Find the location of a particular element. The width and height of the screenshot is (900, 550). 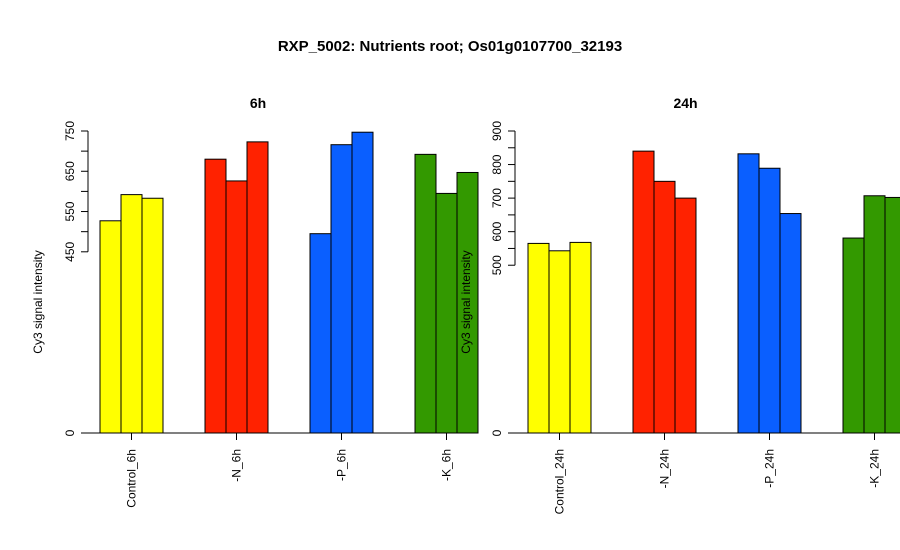

p1-x-tick-label: -N_6h is located at coordinates (237, 465).